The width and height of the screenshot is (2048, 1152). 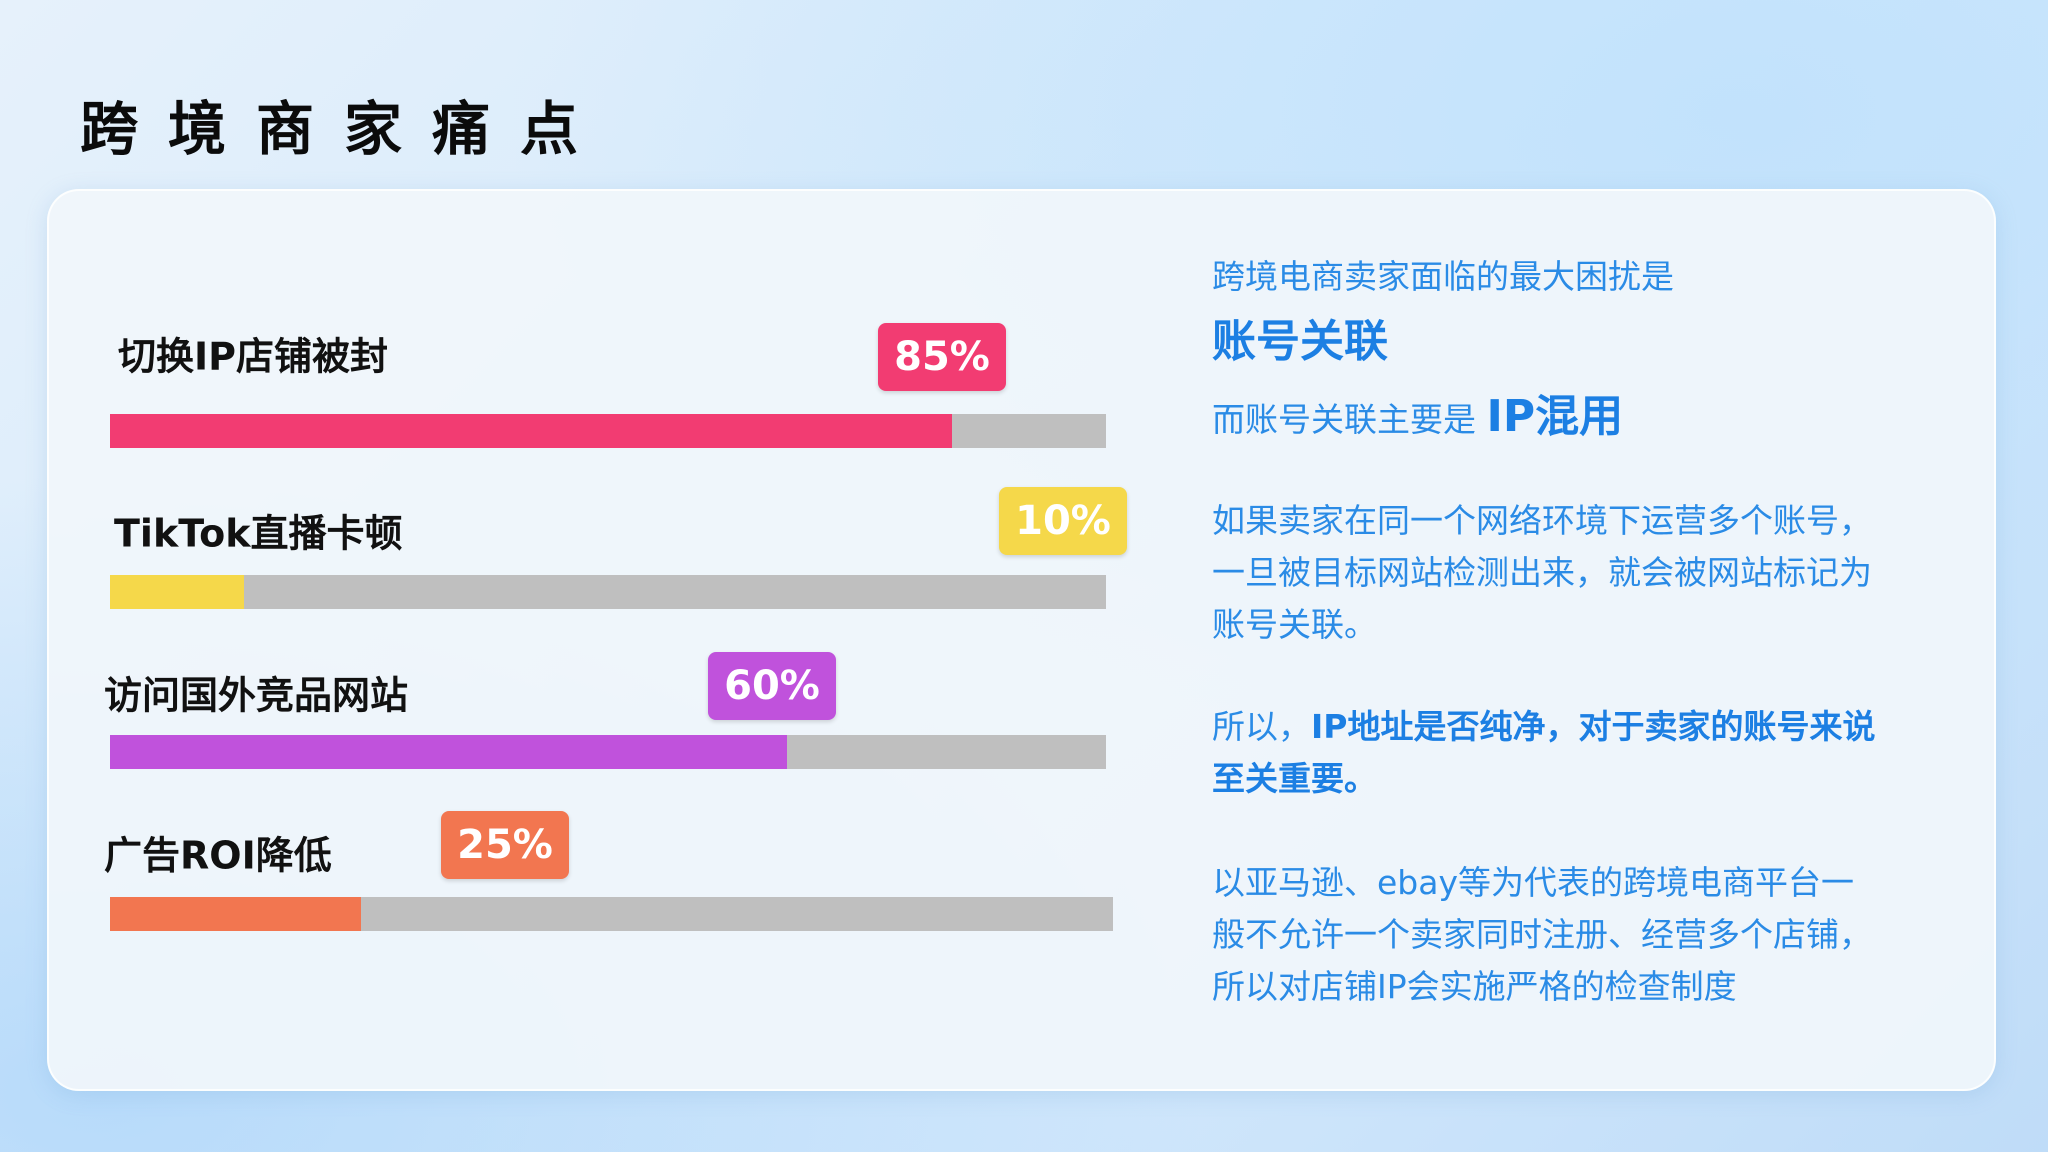 I want to click on pain-point-label: 切换IP店铺被封, so click(x=253, y=356).